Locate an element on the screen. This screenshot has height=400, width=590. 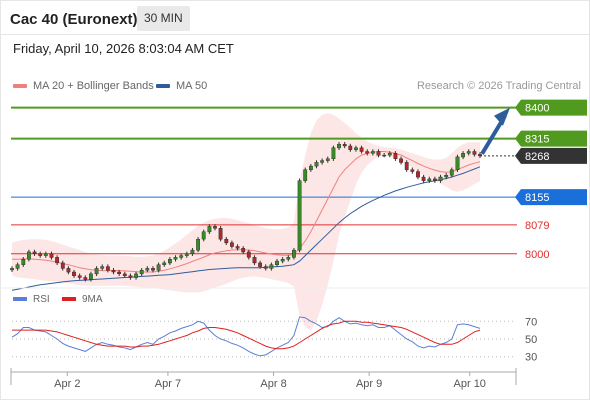
x-axis-layer: Apr 2 Apr 7 Apr 8 Apr 9 Apr 10 is located at coordinates (263, 379).